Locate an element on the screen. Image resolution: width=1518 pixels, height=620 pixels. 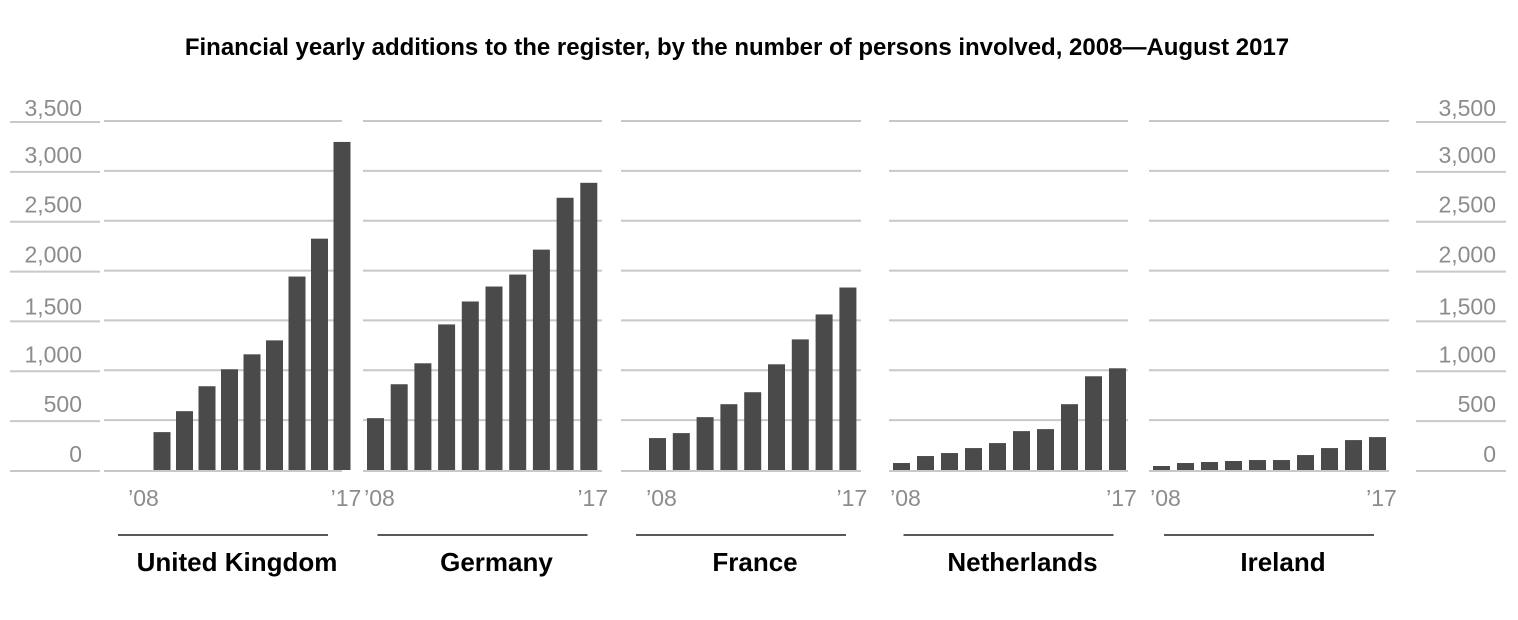
panel-ireland: ’08 ’17 Ireland is located at coordinates (1273, 348).